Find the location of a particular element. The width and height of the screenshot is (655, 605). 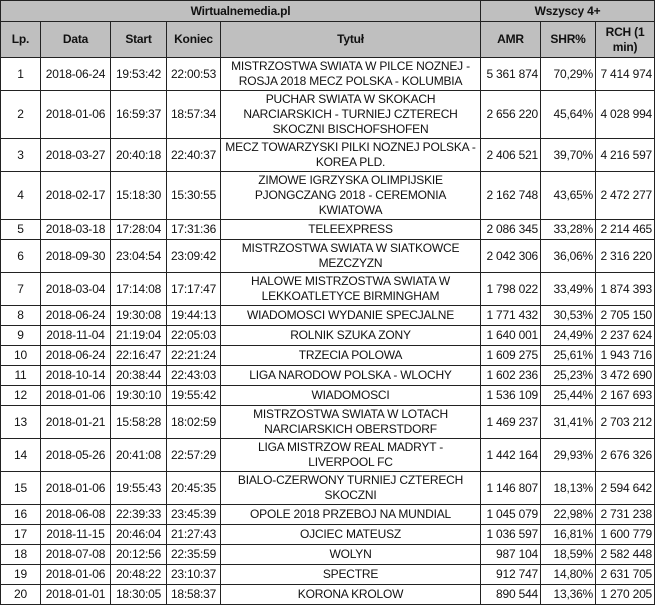

cell-title: LIGA NARODOW POLSKA - WLOCHY is located at coordinates (350, 375).